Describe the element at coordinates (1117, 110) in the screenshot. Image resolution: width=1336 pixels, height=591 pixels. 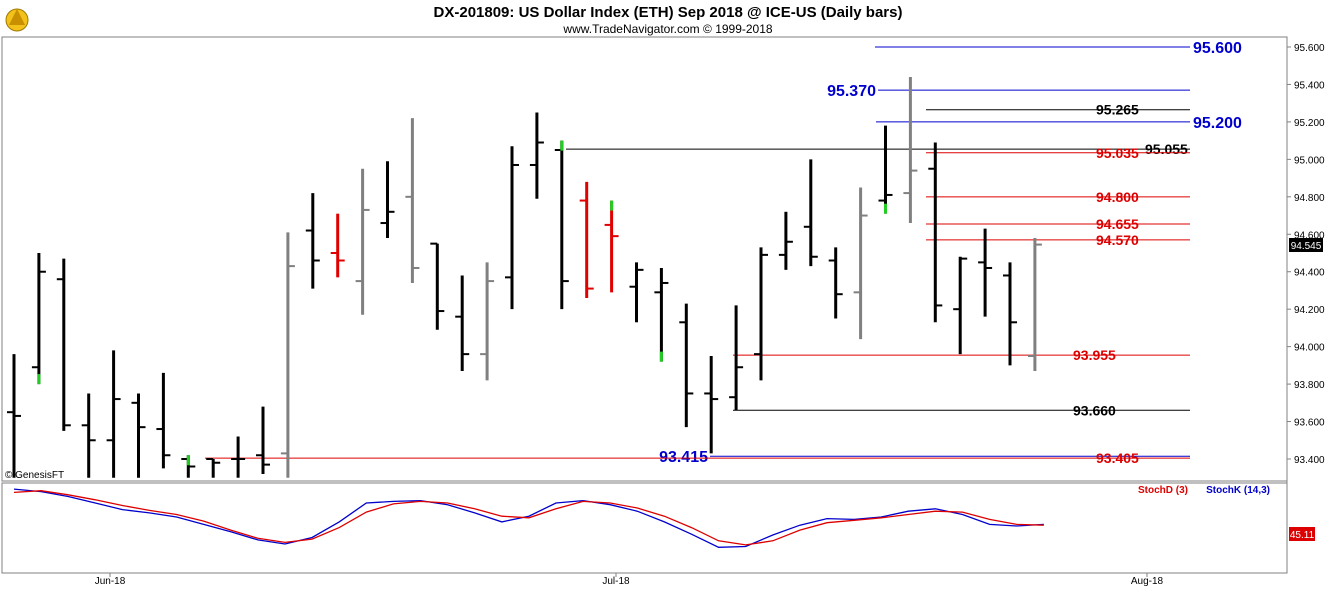
I see `level-label: 95.265` at that location.